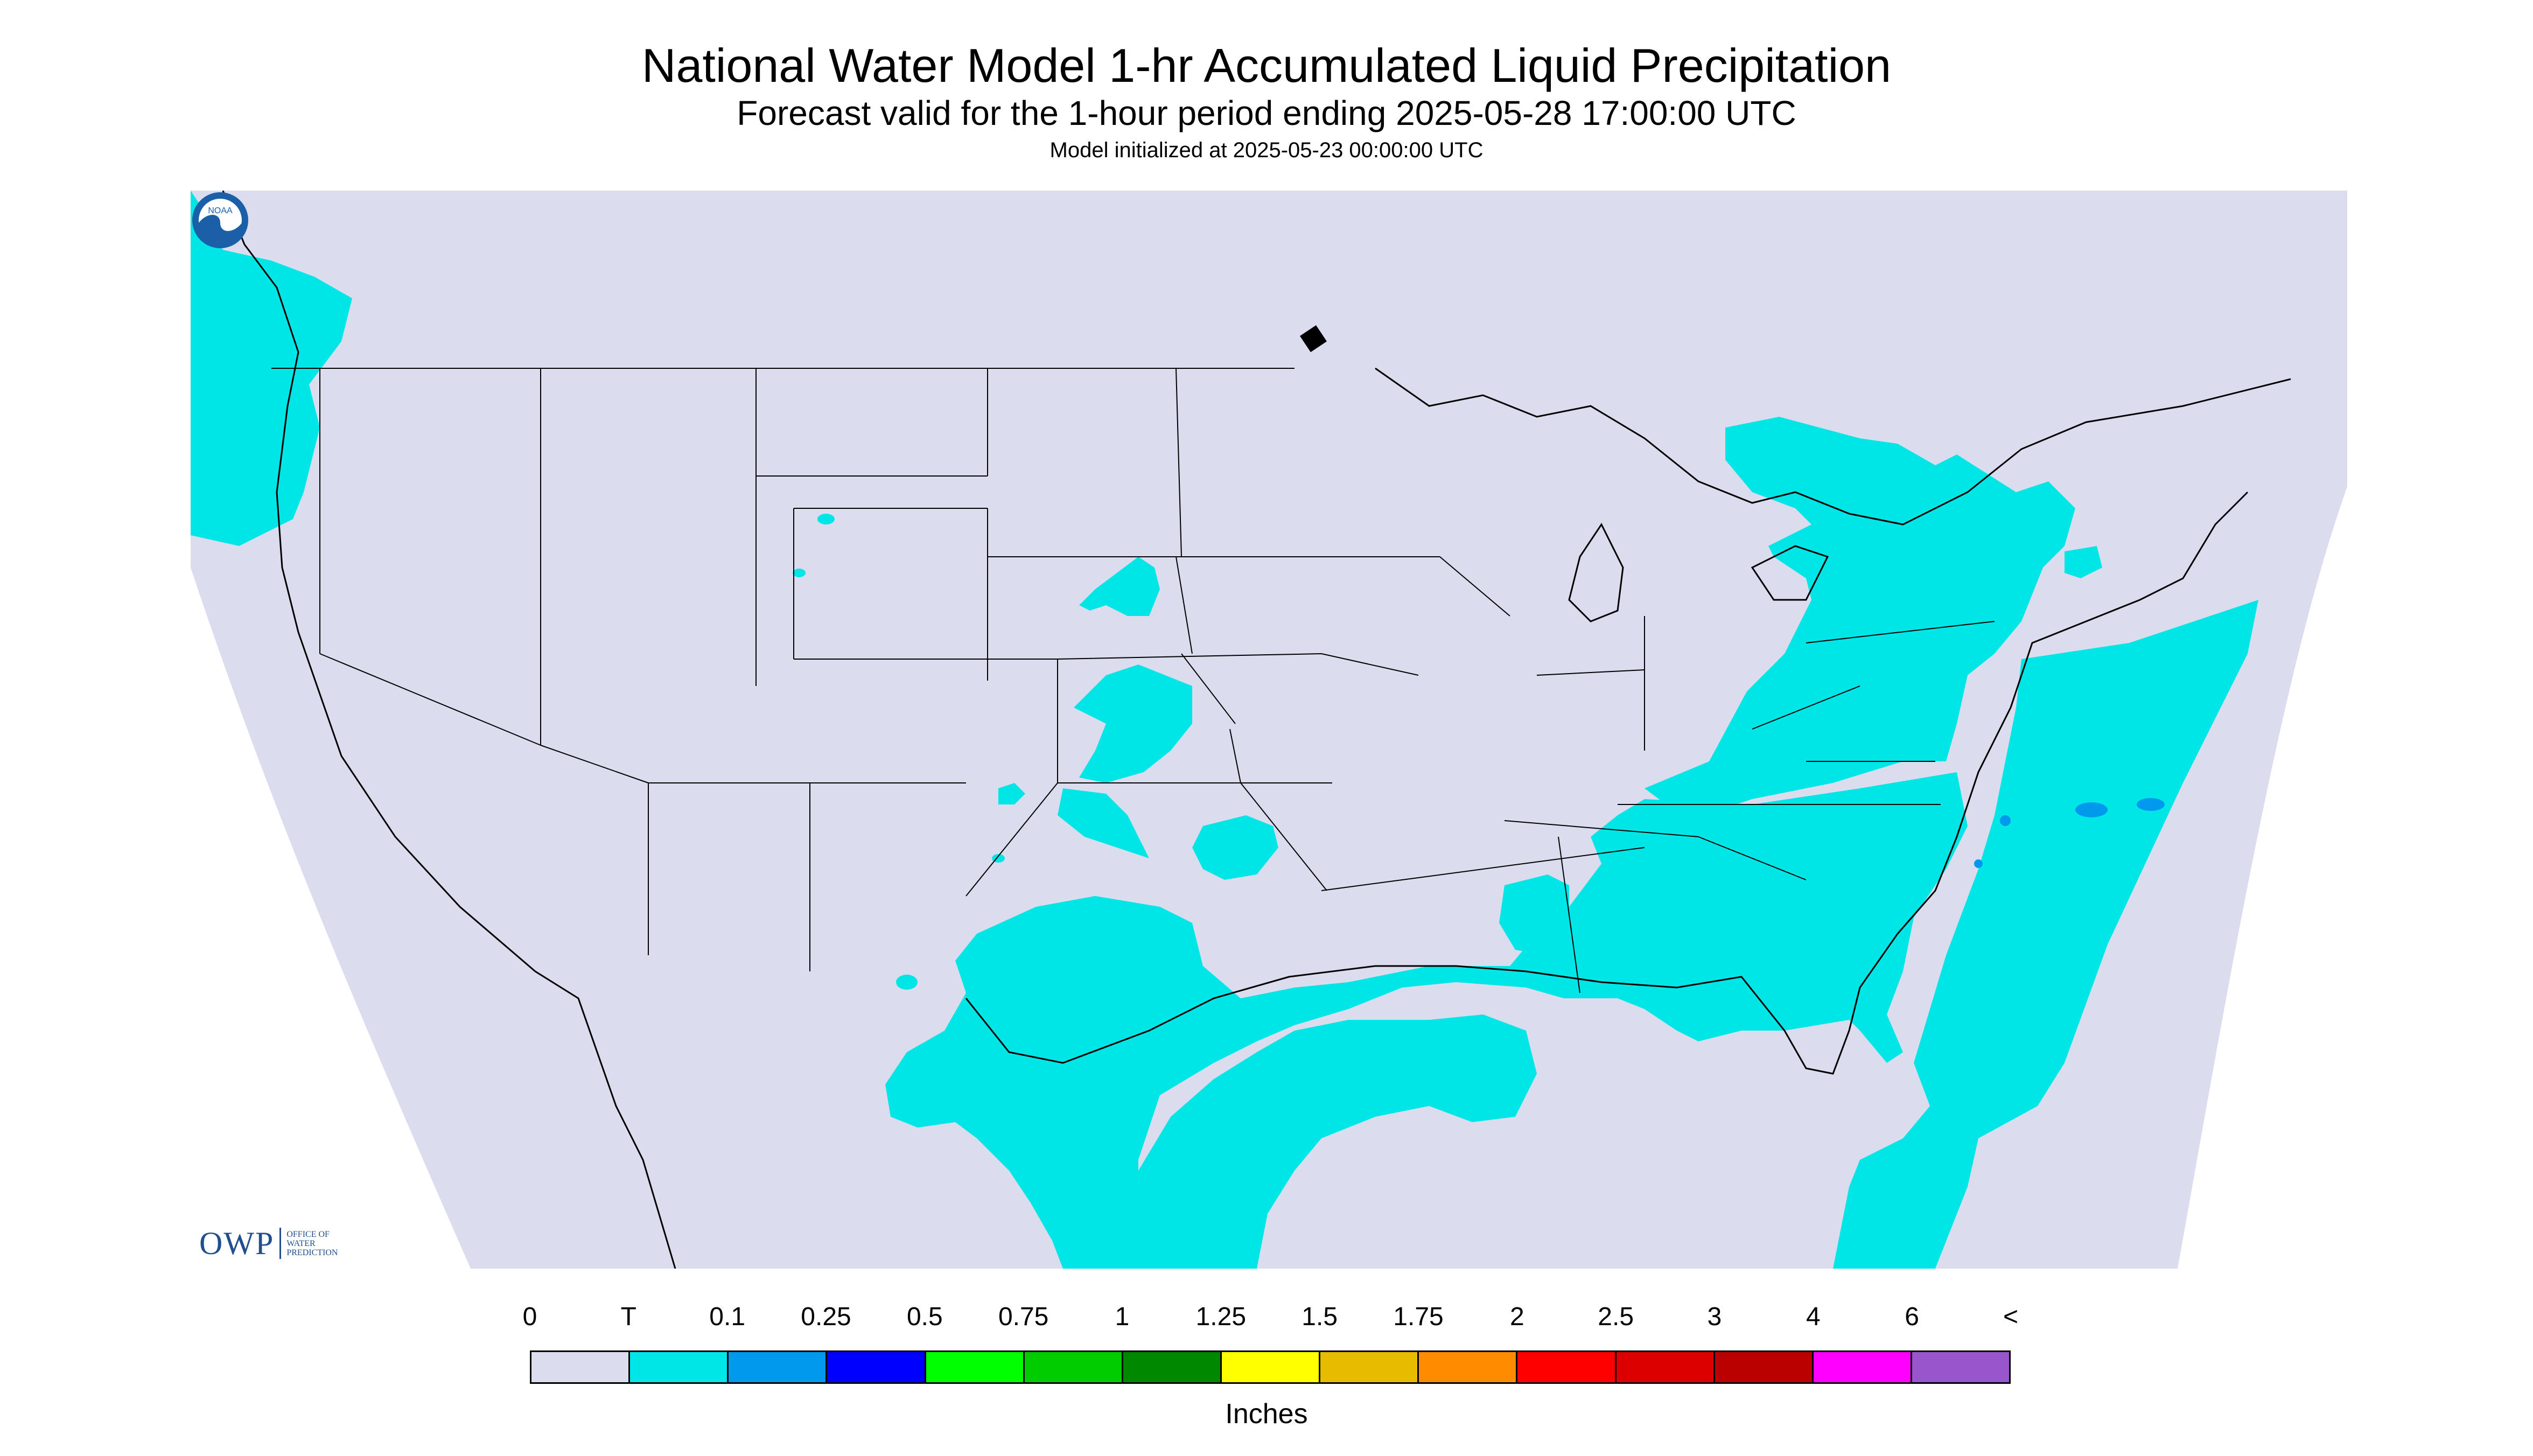  Describe the element at coordinates (1814, 1317) in the screenshot. I see `legend-tick-label: 4` at that location.